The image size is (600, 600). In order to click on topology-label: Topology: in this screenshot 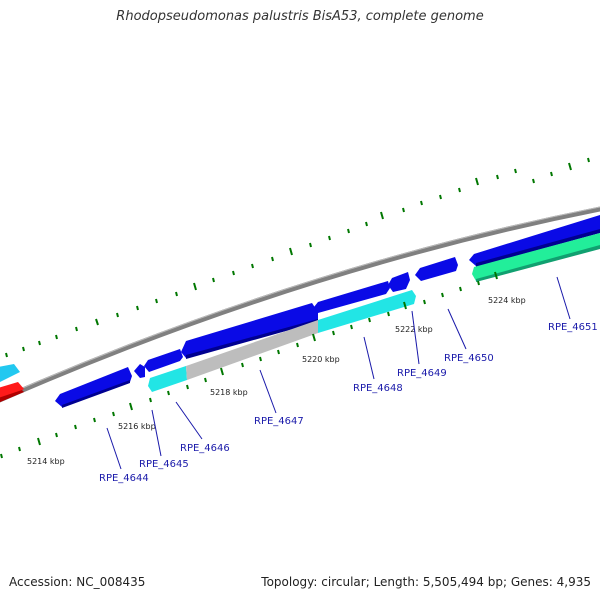, I will do `click(289, 582)`.